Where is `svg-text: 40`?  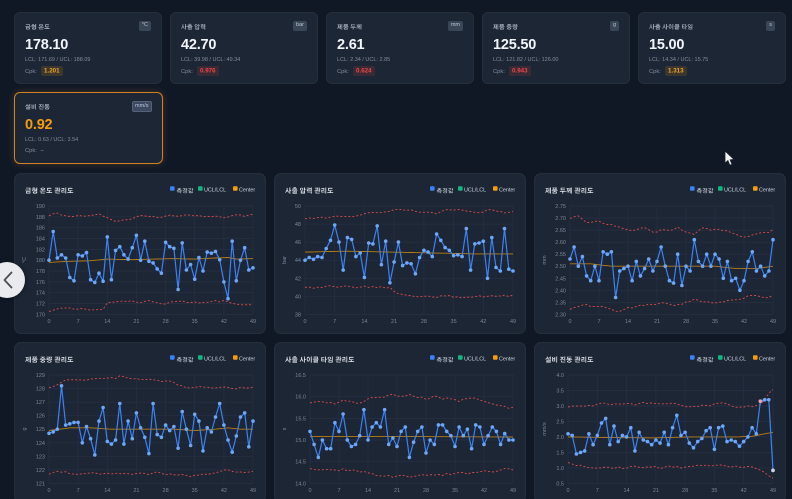 svg-text: 40 is located at coordinates (298, 297).